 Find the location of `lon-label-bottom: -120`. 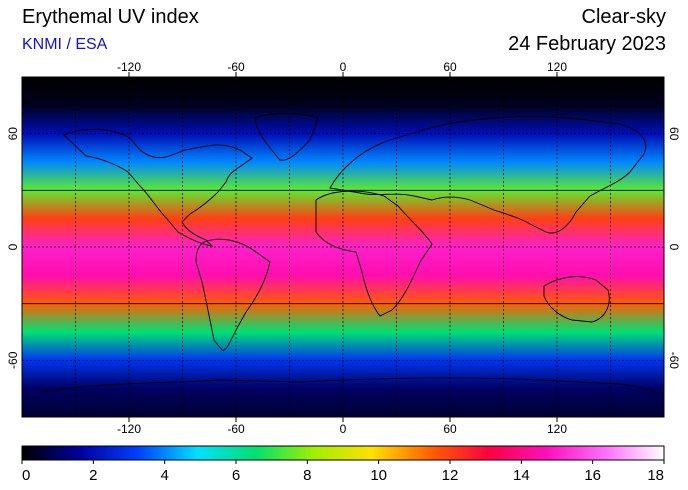

lon-label-bottom: -120 is located at coordinates (129, 429).